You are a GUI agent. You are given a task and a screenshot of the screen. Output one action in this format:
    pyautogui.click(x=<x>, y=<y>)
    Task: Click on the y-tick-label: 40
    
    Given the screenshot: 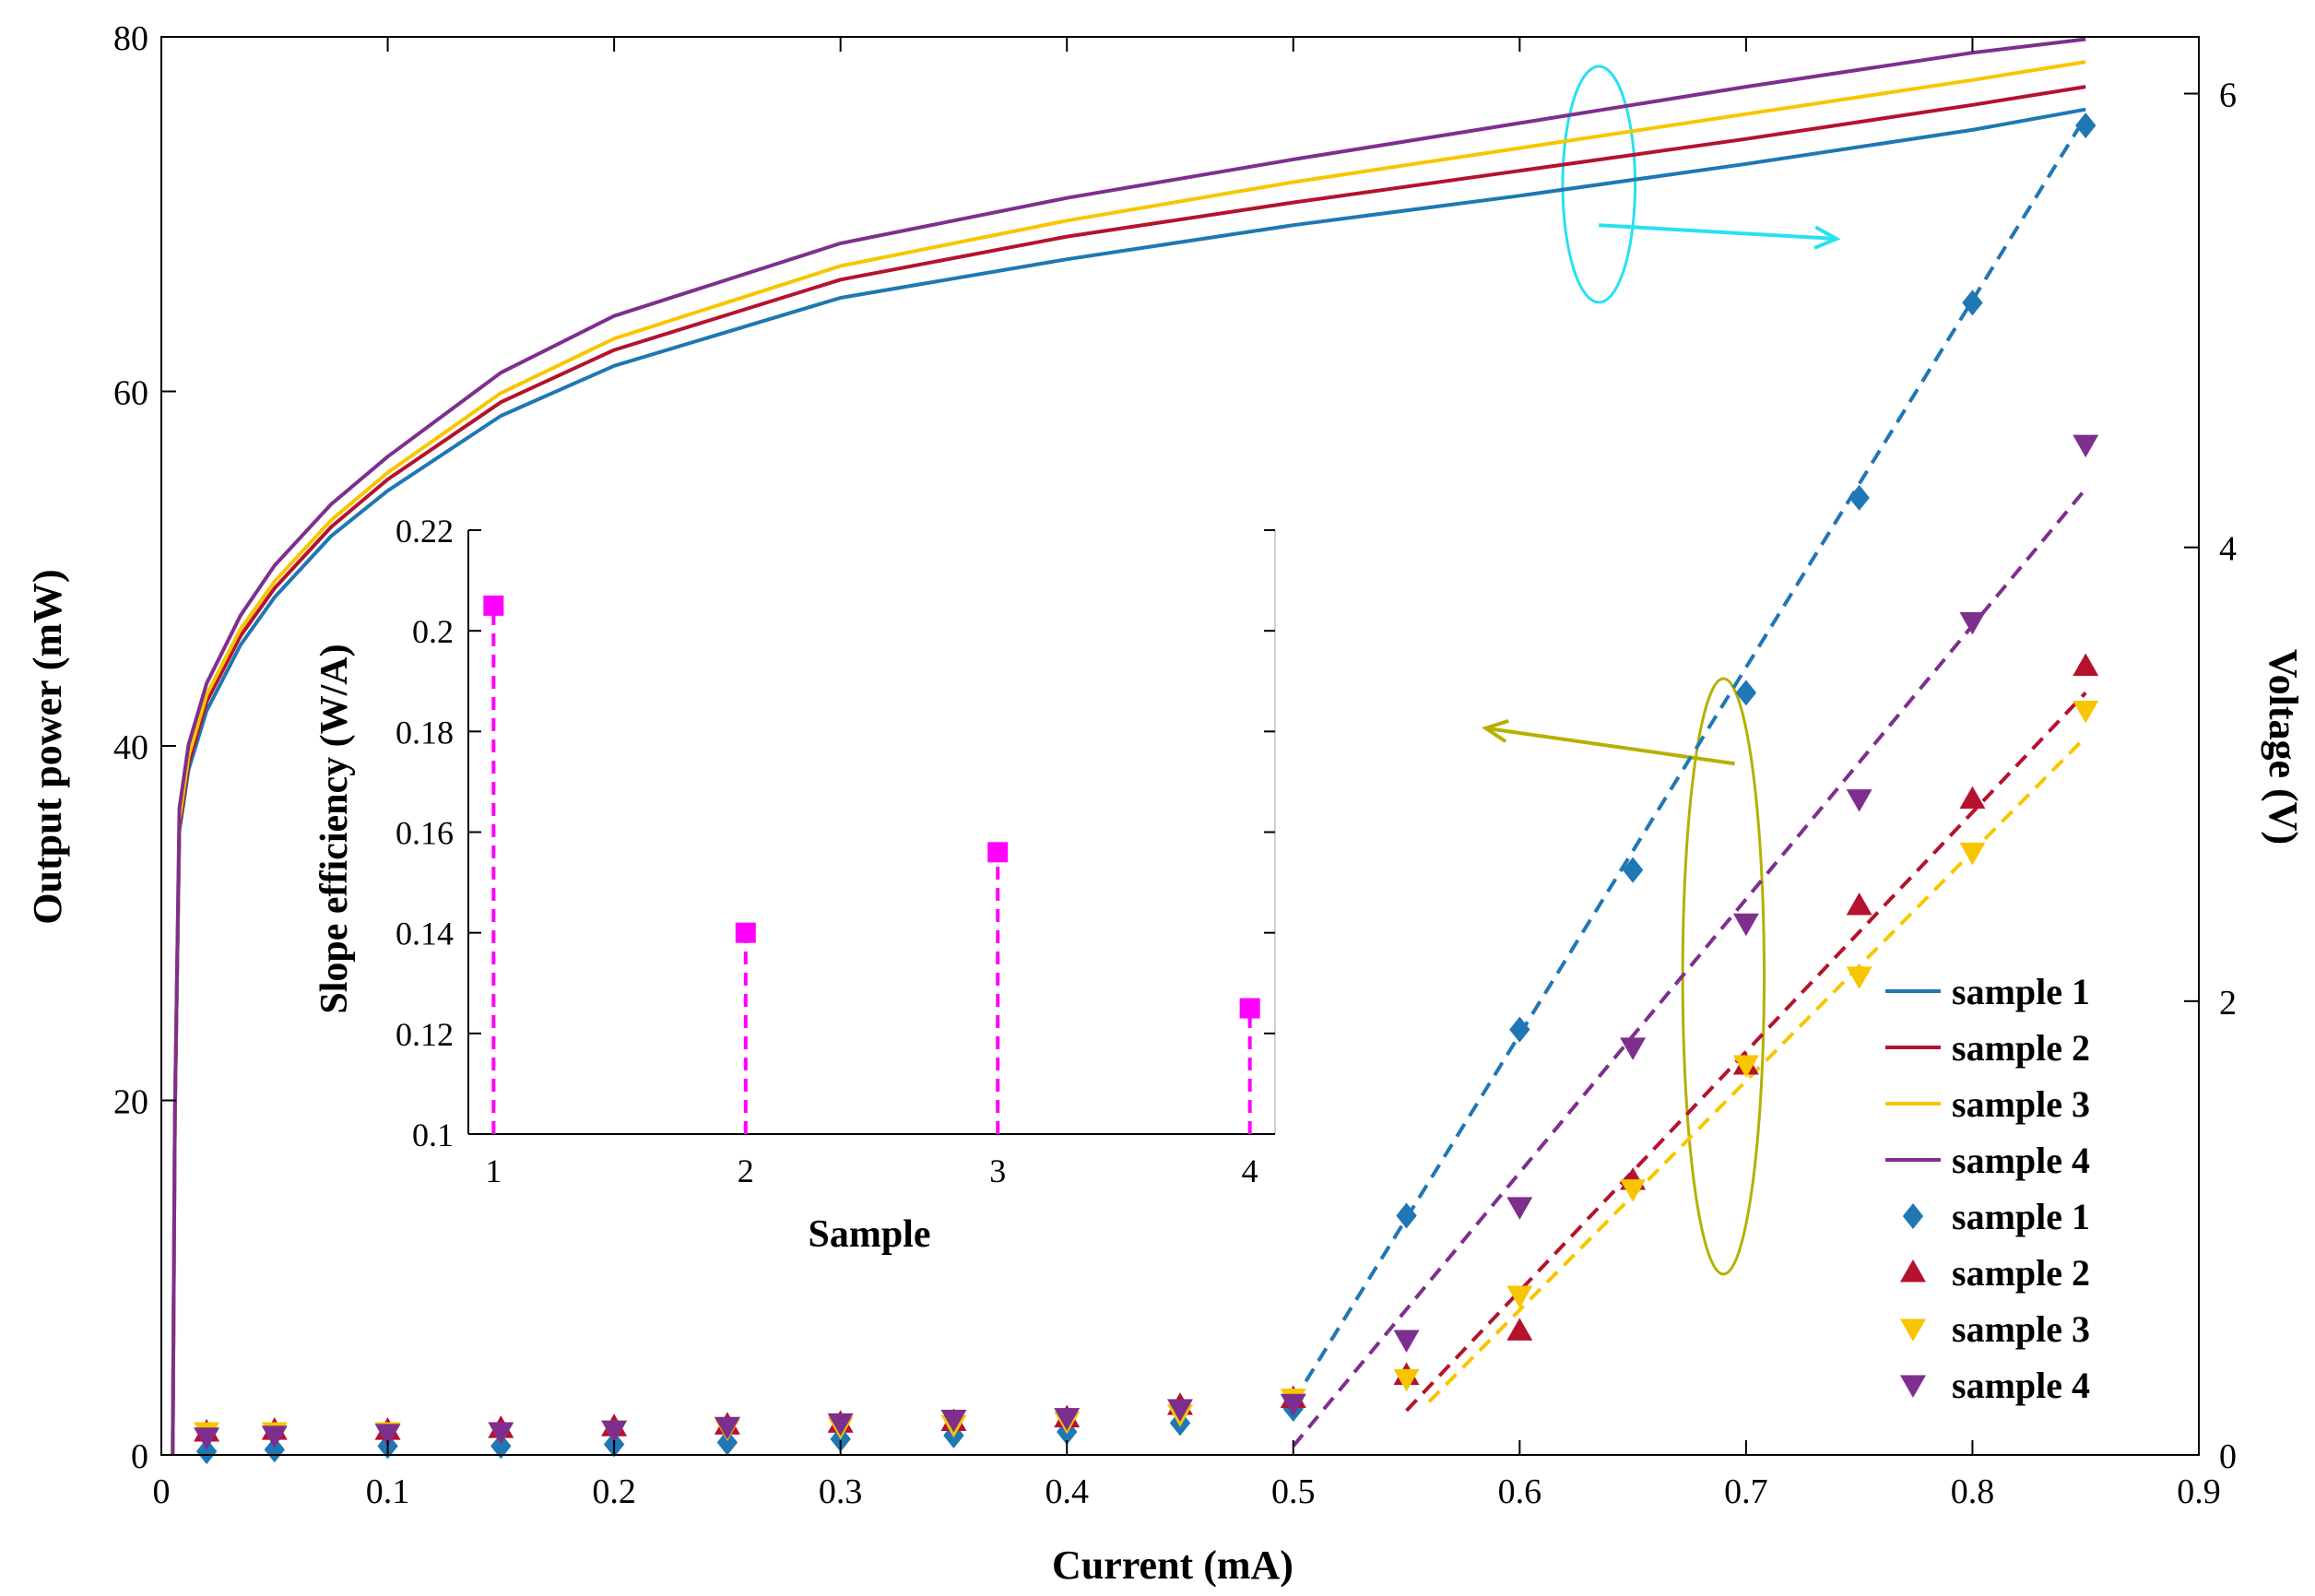 What is the action you would take?
    pyautogui.click(x=130, y=747)
    